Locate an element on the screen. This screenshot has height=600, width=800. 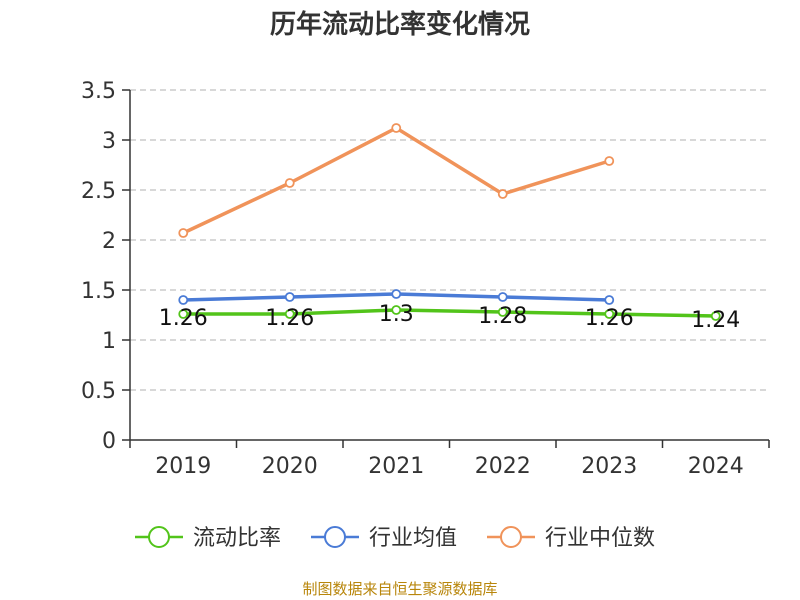
y-tick-label: 2 is located at coordinates (109, 241).